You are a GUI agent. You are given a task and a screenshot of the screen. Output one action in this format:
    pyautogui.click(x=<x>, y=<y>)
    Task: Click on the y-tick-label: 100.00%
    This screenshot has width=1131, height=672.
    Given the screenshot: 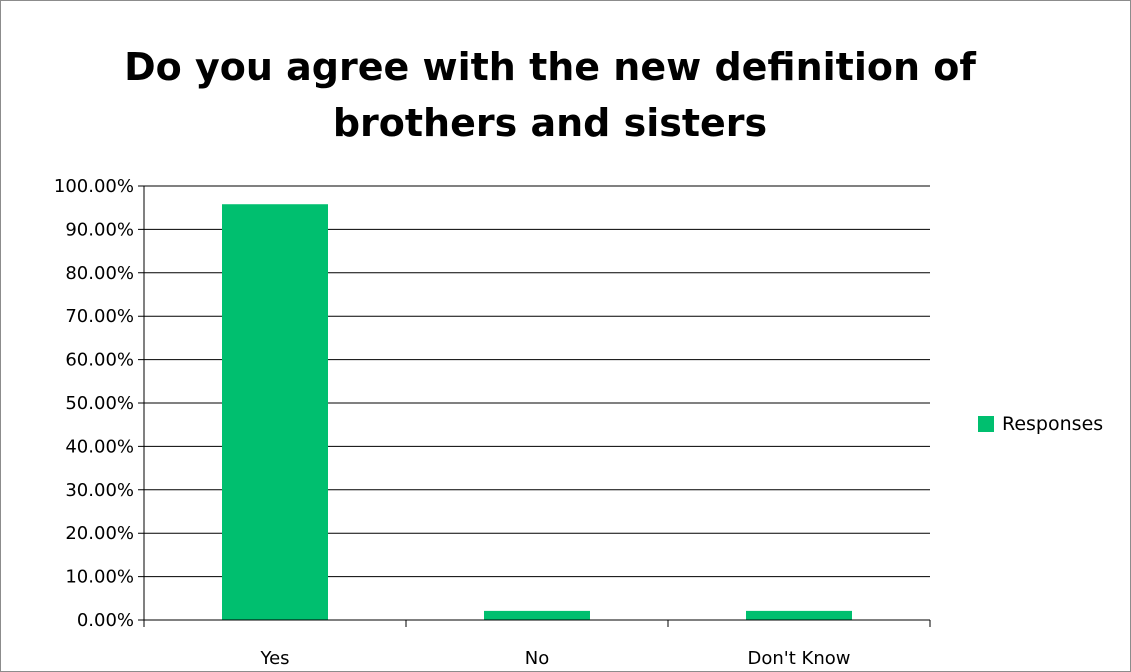 What is the action you would take?
    pyautogui.click(x=94, y=186)
    